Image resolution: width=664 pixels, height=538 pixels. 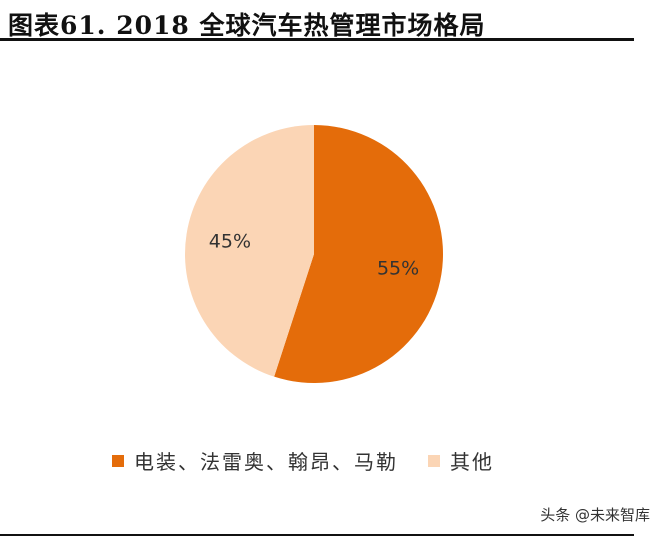 I want to click on legend-item-others: 其他, so click(x=461, y=460).